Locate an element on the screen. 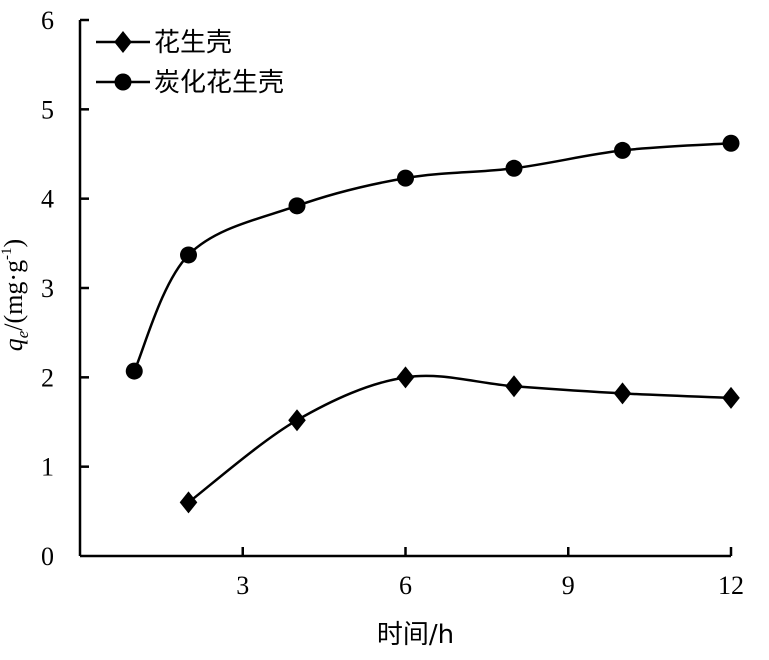 The height and width of the screenshot is (660, 769). y-tick-label: 0 is located at coordinates (47, 556).